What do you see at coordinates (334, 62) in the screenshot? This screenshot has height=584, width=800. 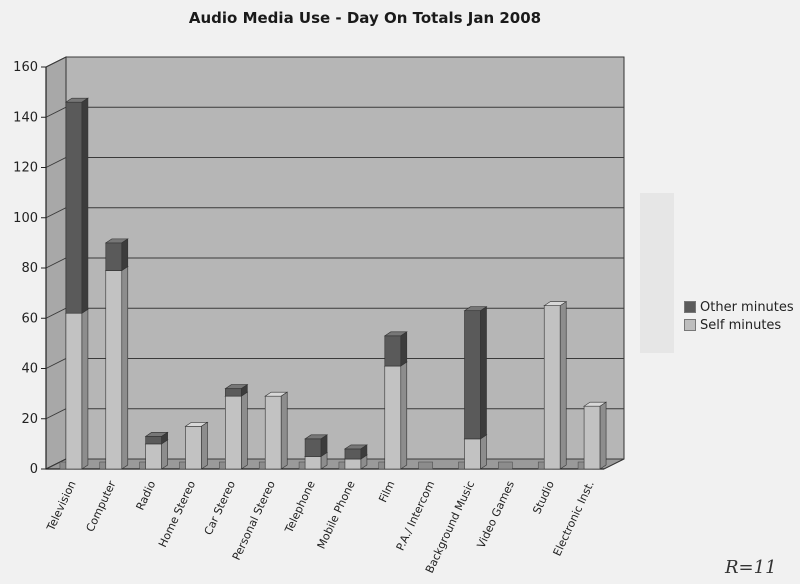 I see `gridline` at bounding box center [334, 62].